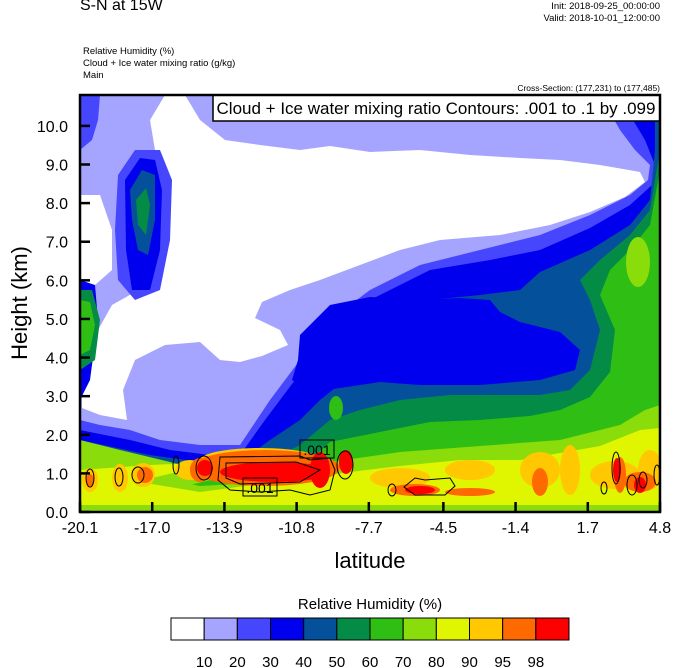  I want to click on cloud-ice-line-contours, so click(373, 473).